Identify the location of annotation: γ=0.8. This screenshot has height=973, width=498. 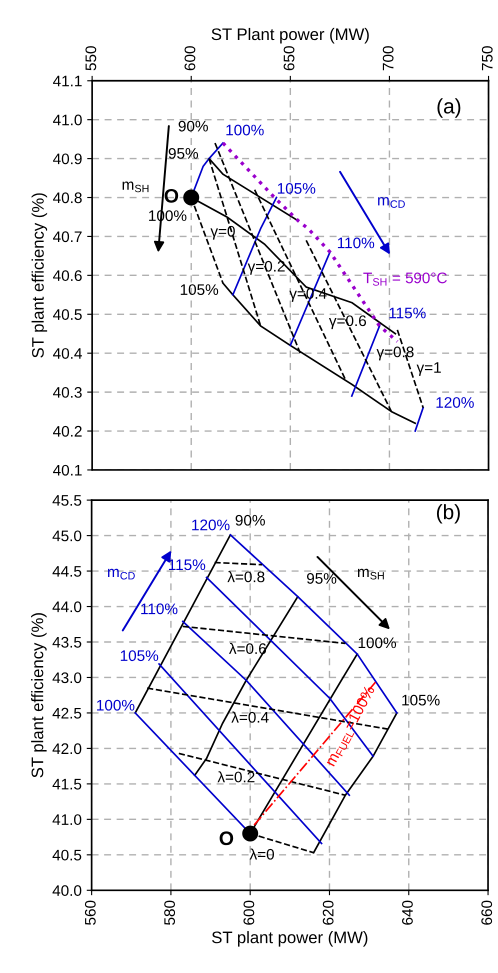
(395, 353).